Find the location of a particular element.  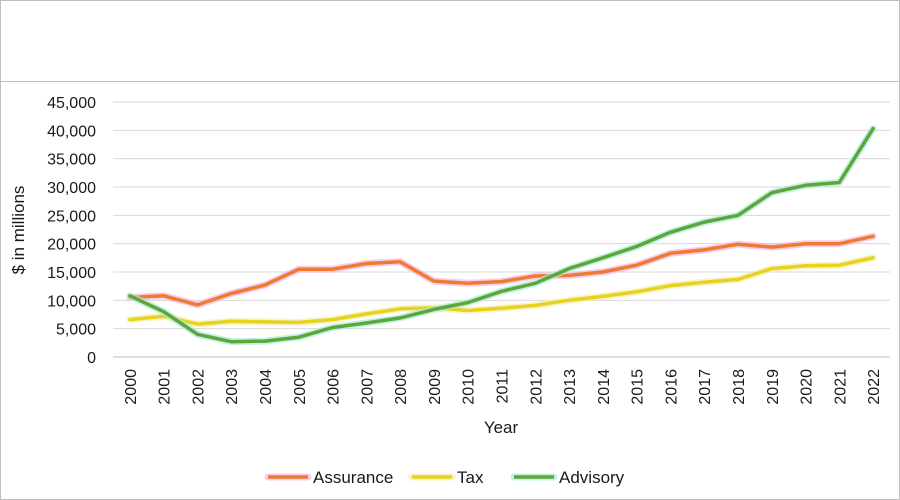

x-tick-label: 2008 is located at coordinates (401, 387).